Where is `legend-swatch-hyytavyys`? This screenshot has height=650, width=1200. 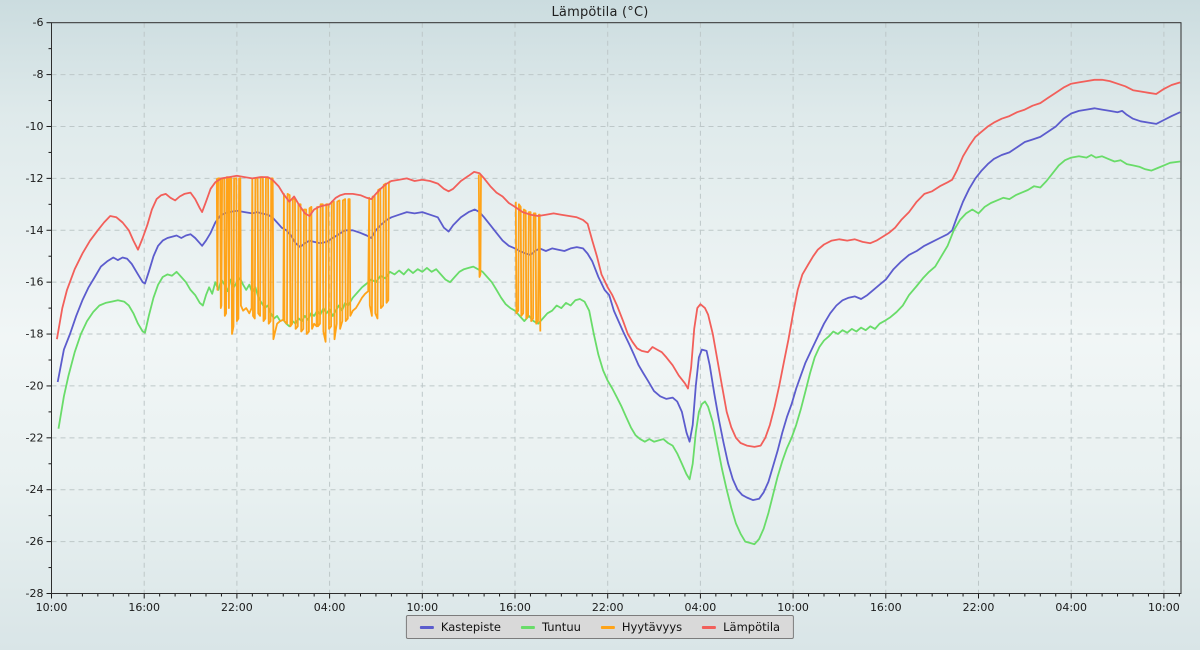
legend-swatch-hyytavyys is located at coordinates (607, 627).